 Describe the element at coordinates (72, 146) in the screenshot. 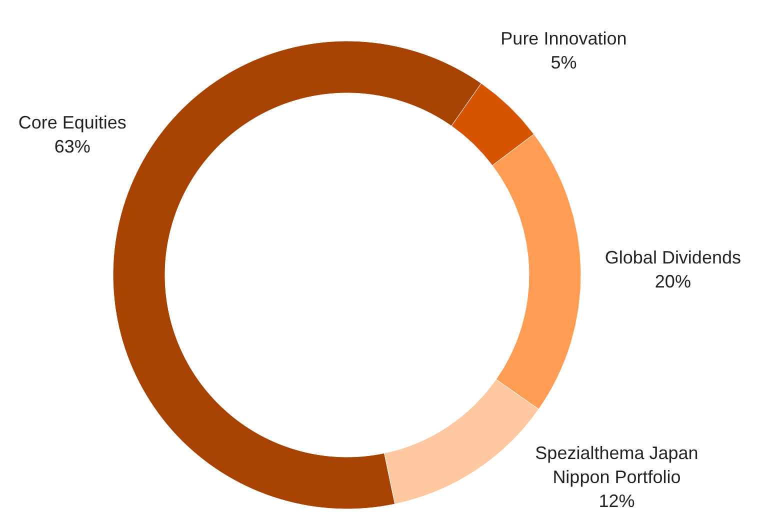

I see `data-label: 63%` at that location.